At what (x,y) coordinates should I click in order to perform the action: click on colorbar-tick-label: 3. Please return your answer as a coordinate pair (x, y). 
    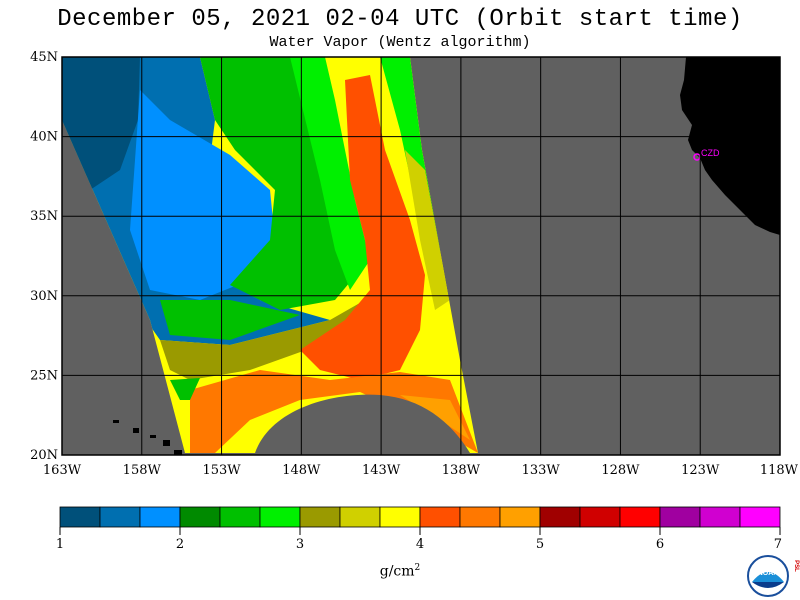
    Looking at the image, I should click on (300, 544).